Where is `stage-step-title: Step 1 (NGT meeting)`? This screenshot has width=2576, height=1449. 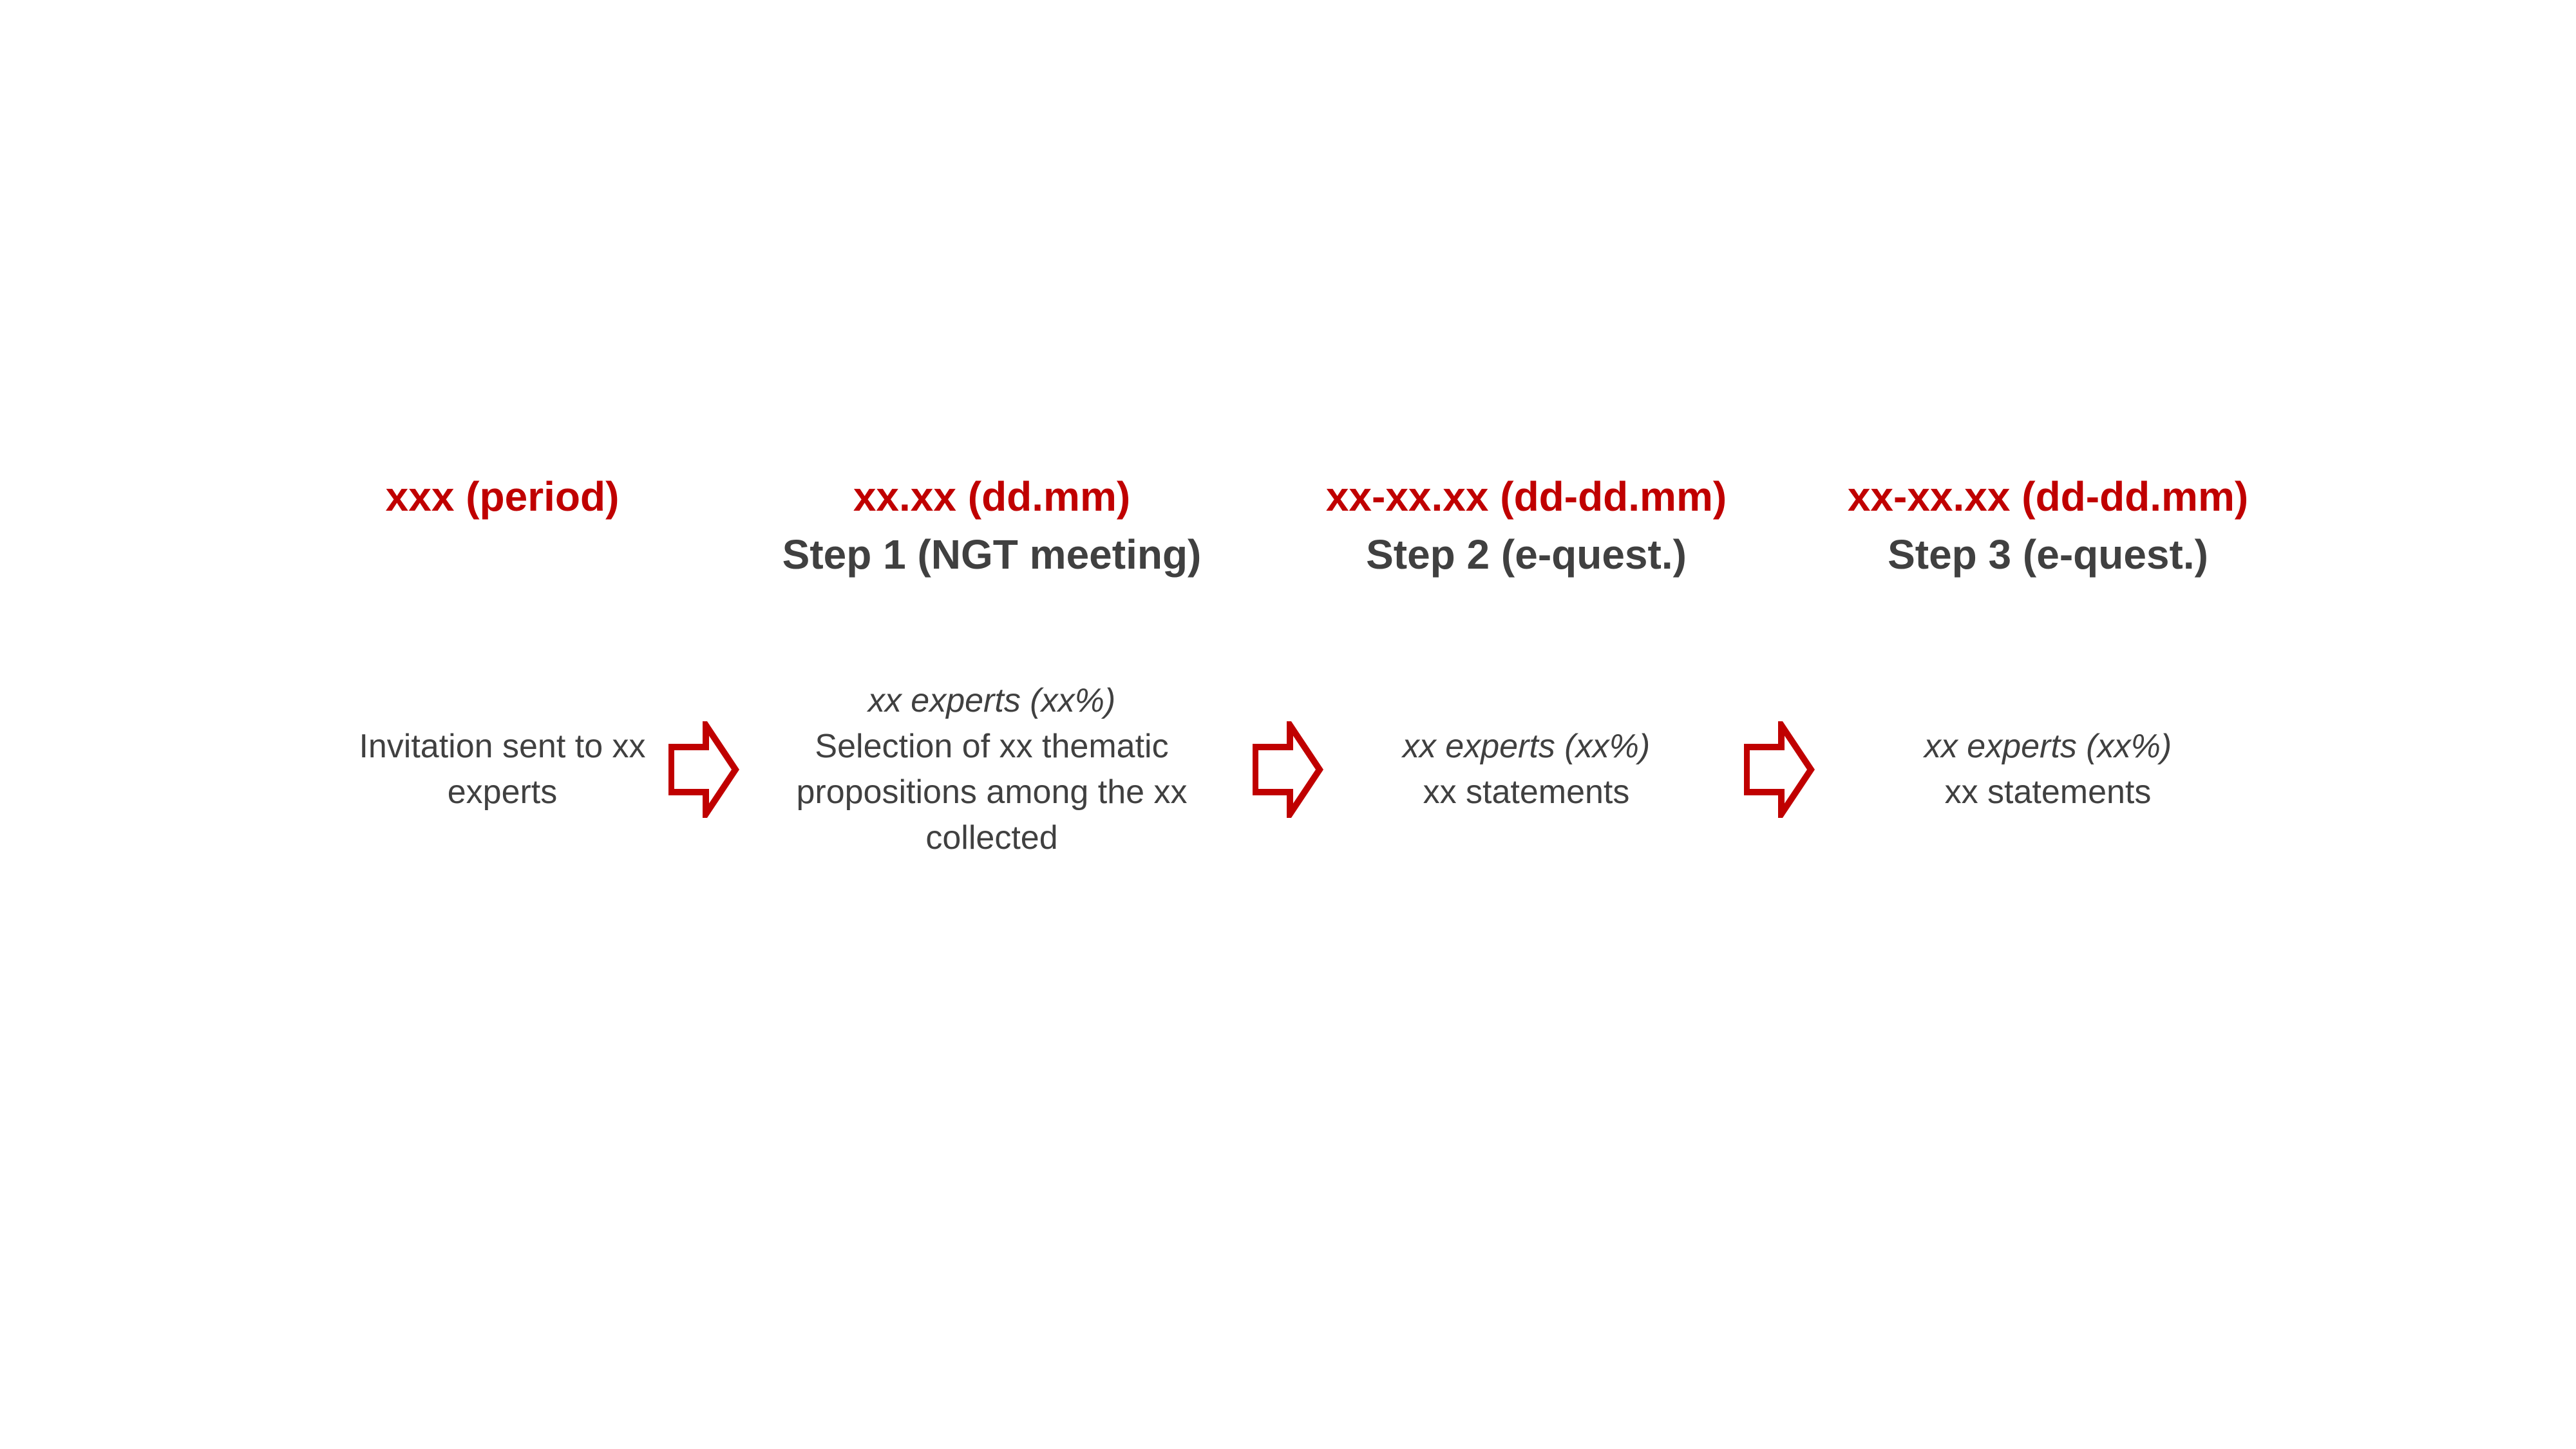 stage-step-title: Step 1 (NGT meeting) is located at coordinates (992, 554).